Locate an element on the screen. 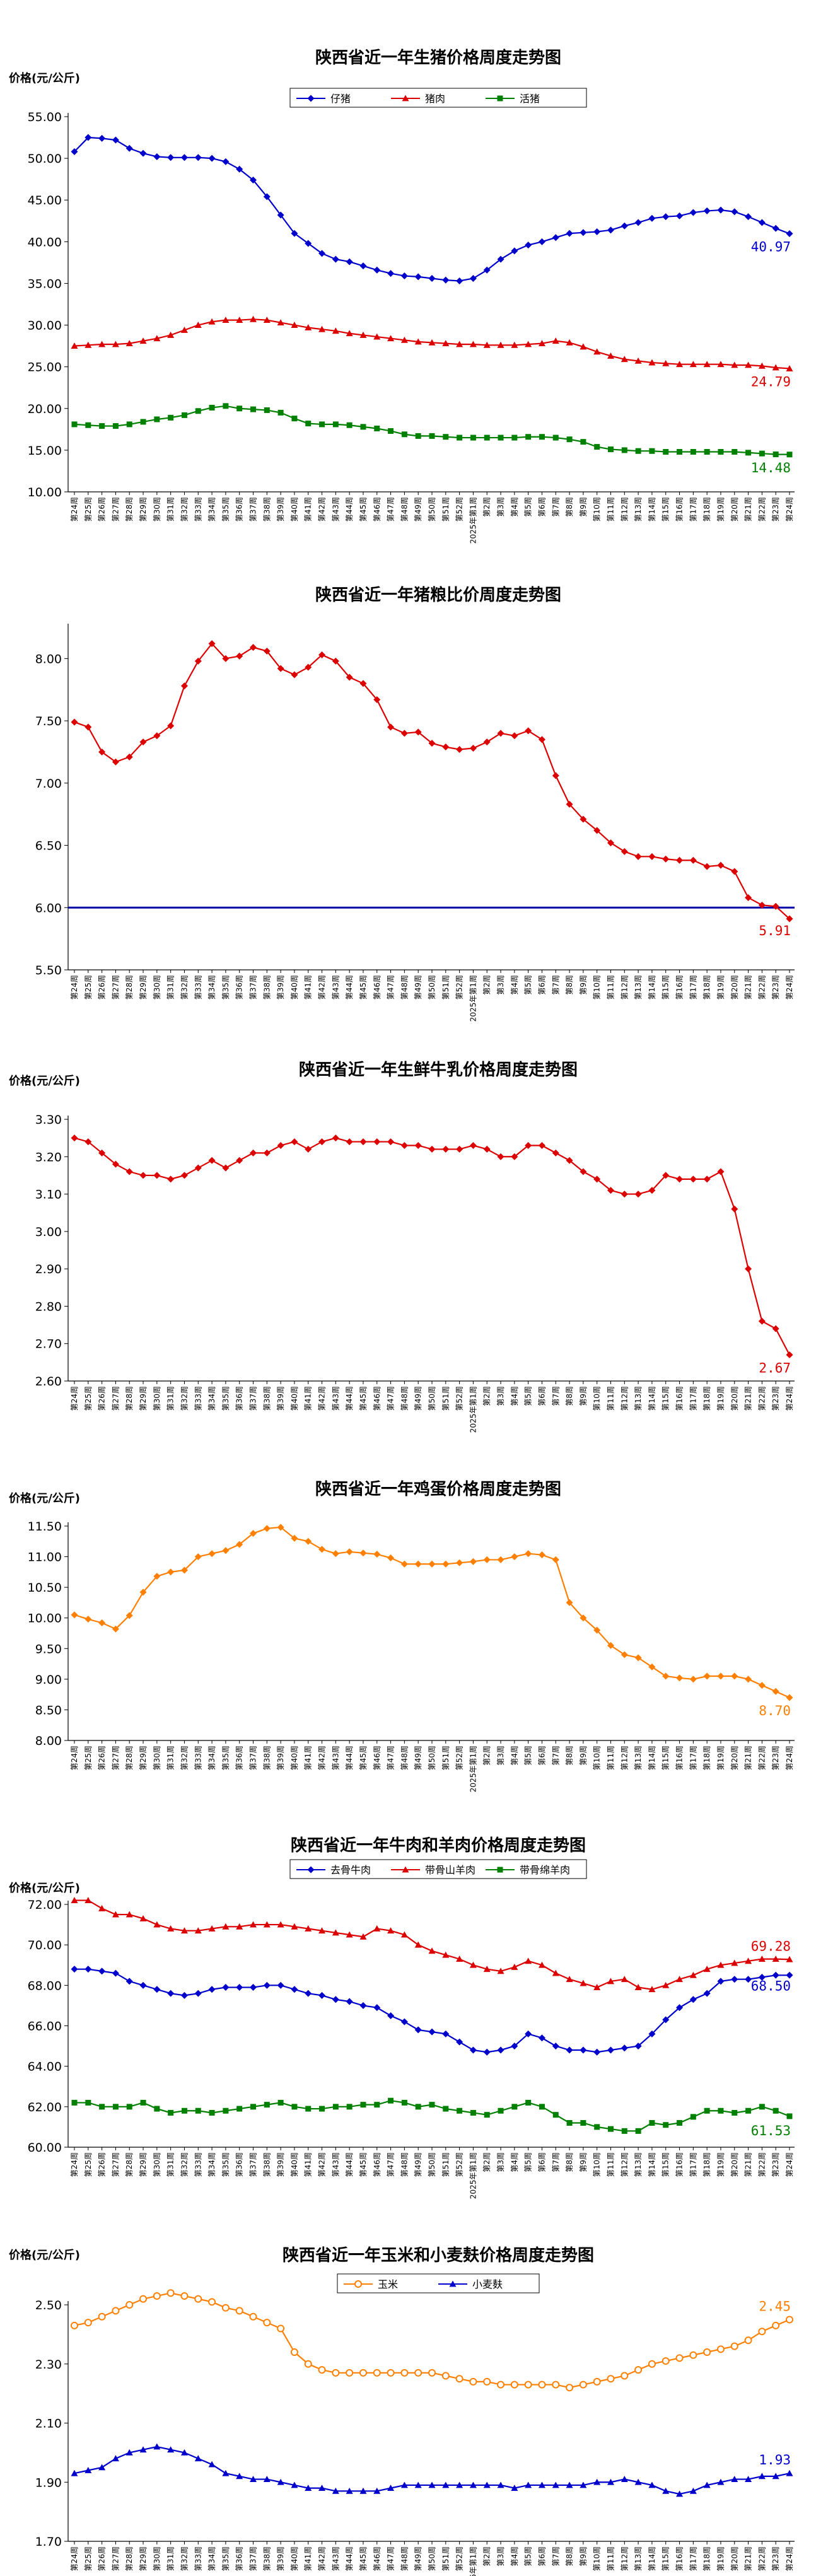 Image resolution: width=816 pixels, height=2576 pixels. x-tick-label: 第48周 is located at coordinates (404, 510).